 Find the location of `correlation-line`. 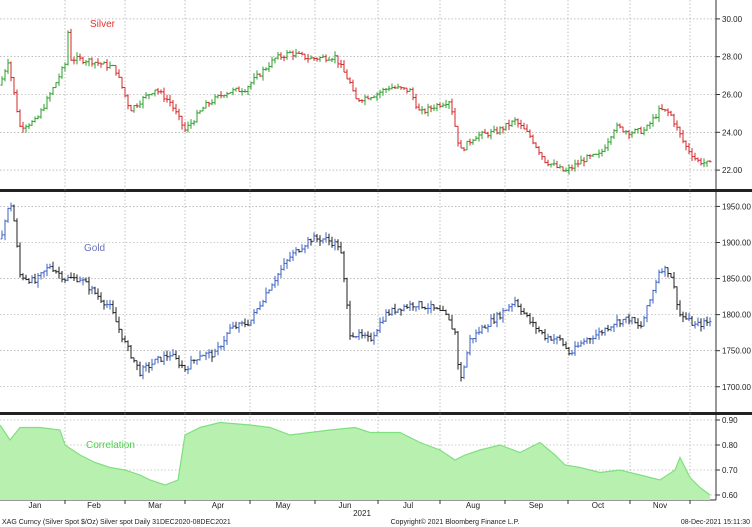

correlation-line is located at coordinates (355, 458).